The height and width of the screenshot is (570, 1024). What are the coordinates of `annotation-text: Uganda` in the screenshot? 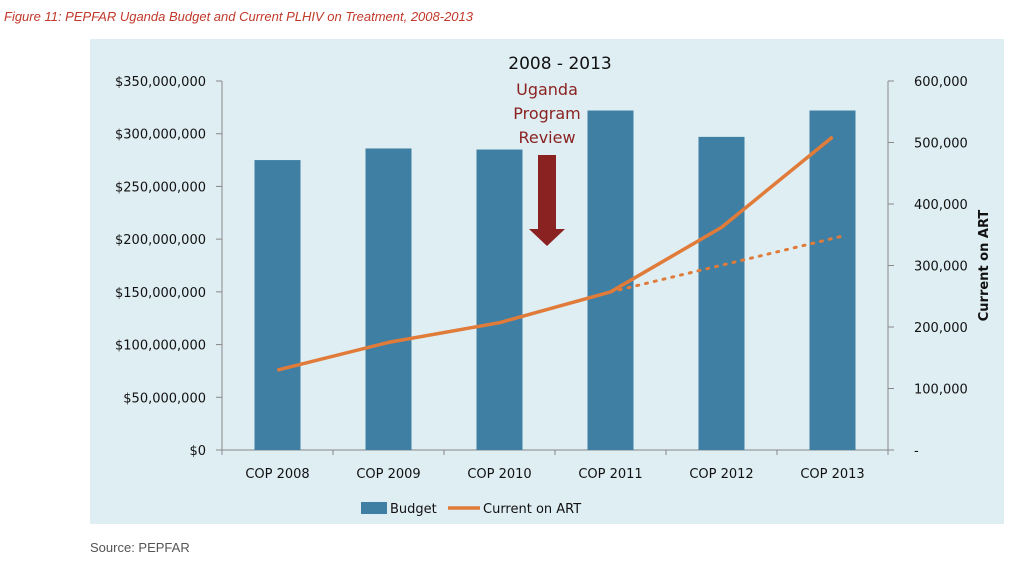 It's located at (547, 89).